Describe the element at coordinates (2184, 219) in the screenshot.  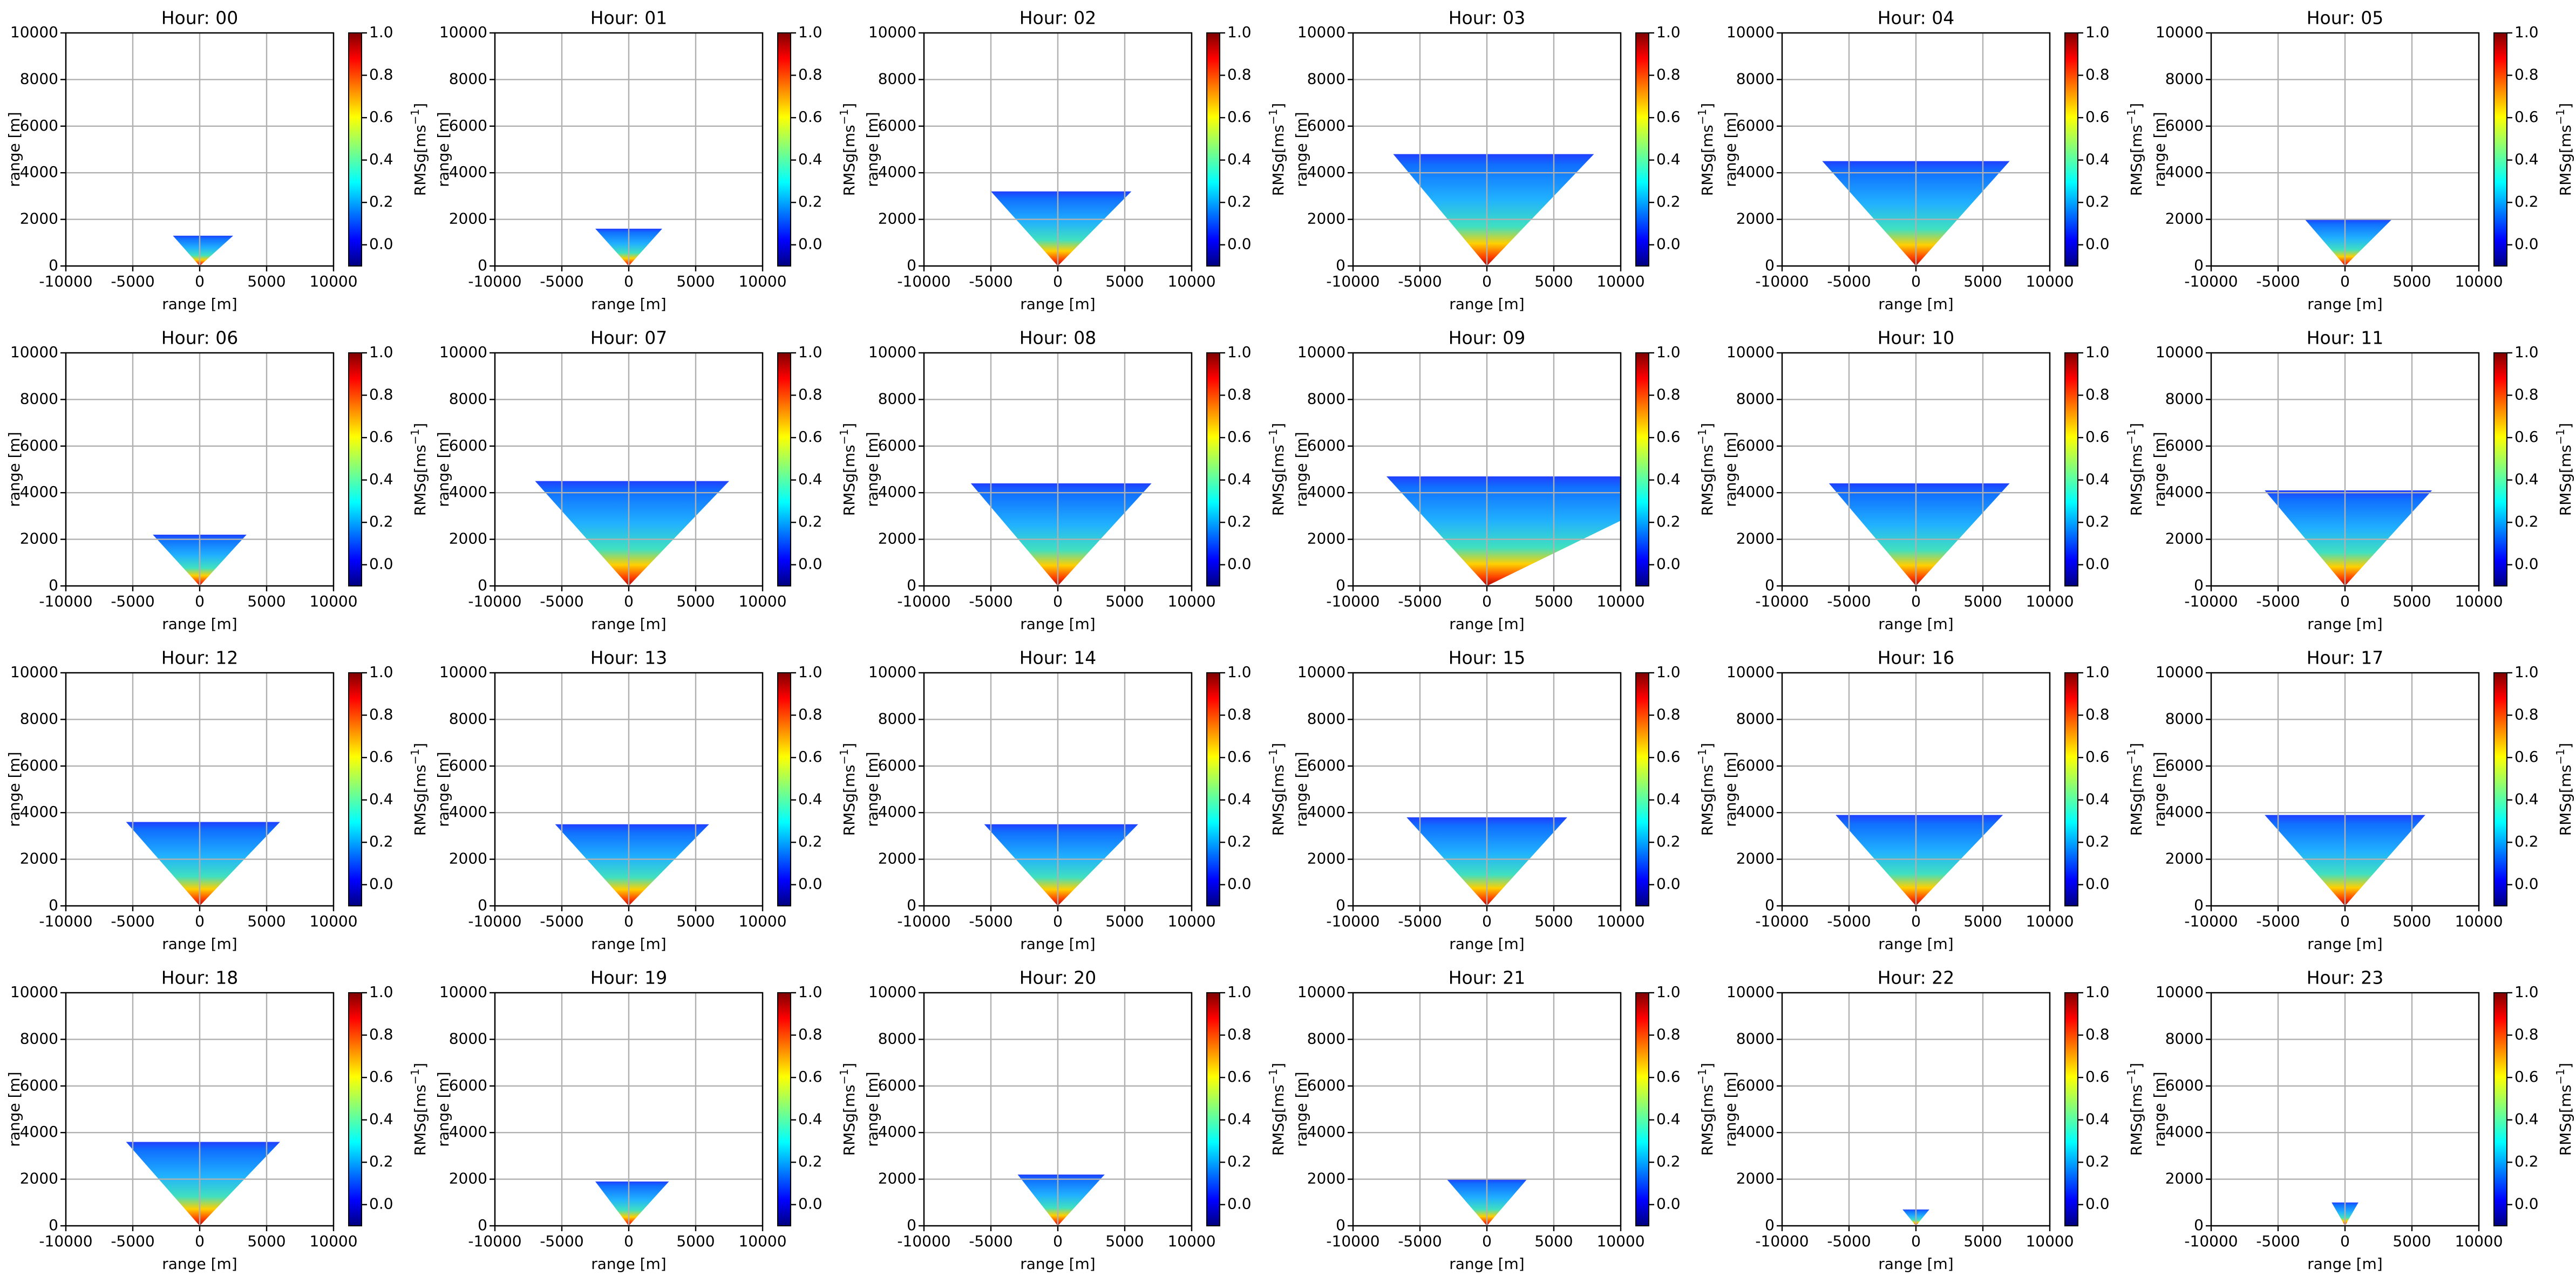
I see `y-tick-label: 2000` at that location.